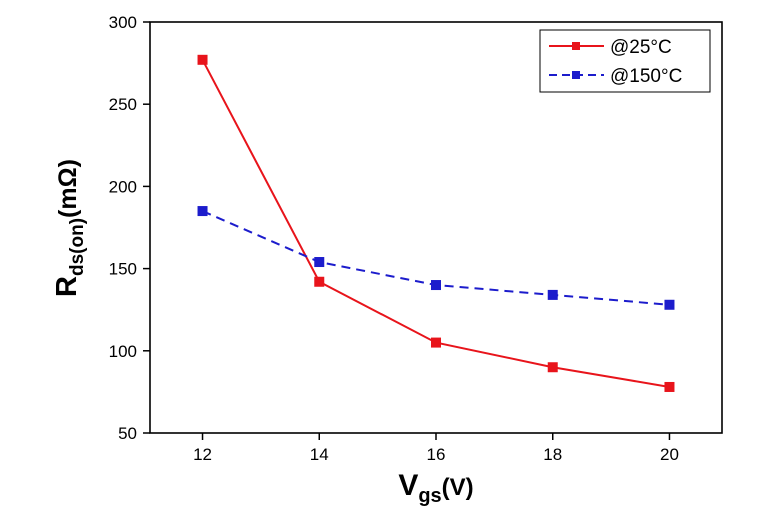  I want to click on y-axis-title: Rds(on)(mΩ), so click(69, 228).